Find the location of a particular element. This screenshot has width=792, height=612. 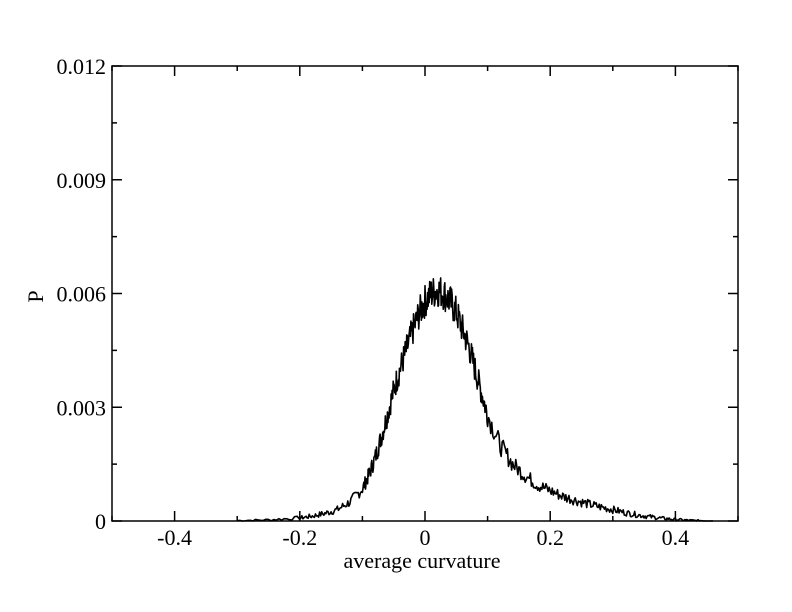

x-tick-label: 0.4 is located at coordinates (676, 537).